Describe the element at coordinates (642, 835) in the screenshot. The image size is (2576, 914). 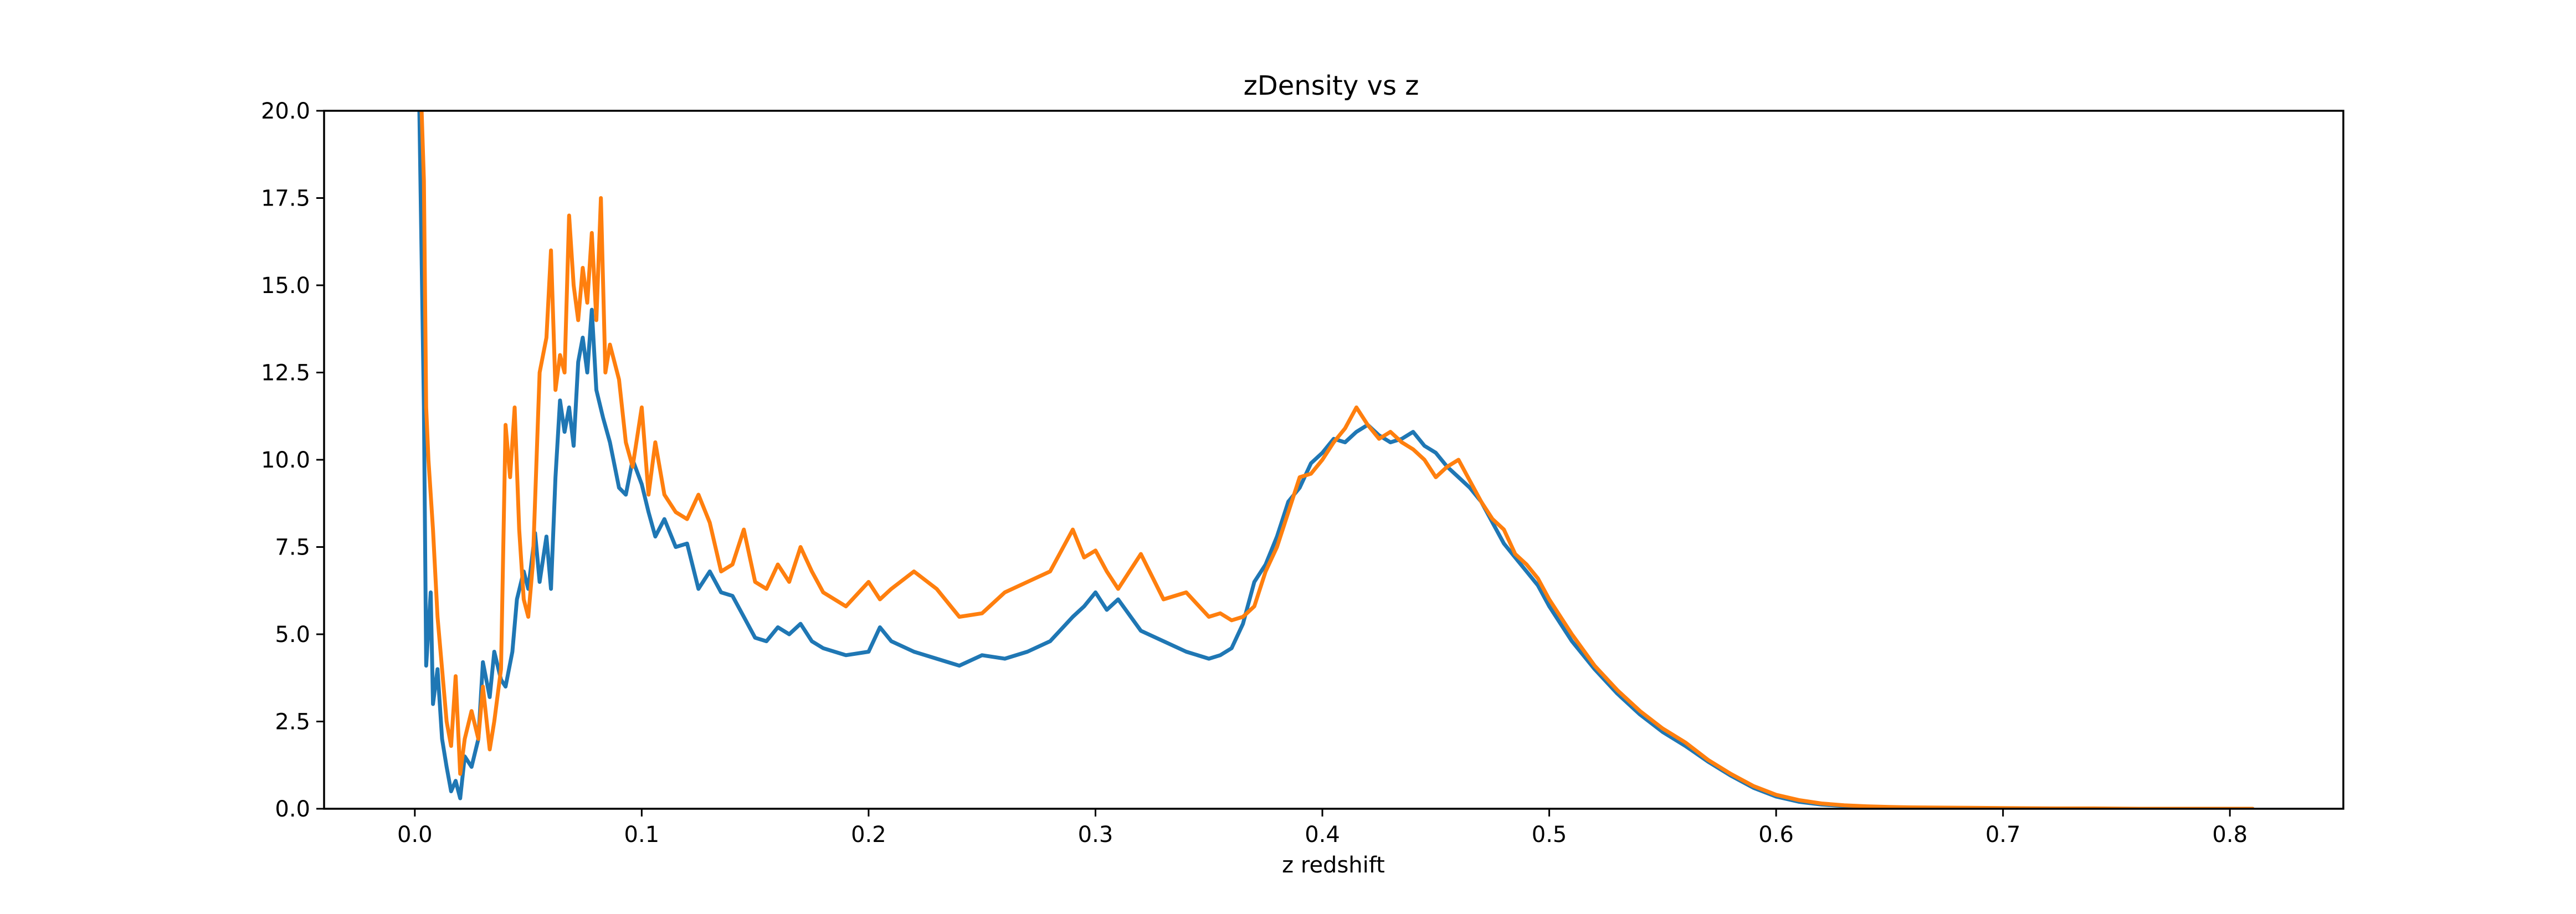
I see `x-tick-label: 0.1` at that location.